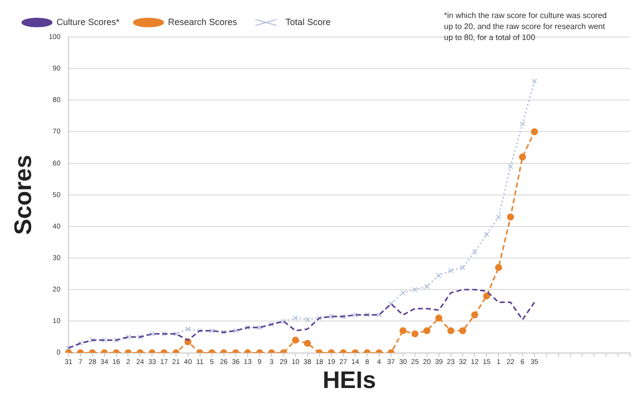 The height and width of the screenshot is (400, 636). Describe the element at coordinates (526, 26) in the screenshot. I see `annotation: *in which the raw score for culture was scored up to 20, and the raw score for research went up to 80, for a total of 100` at that location.